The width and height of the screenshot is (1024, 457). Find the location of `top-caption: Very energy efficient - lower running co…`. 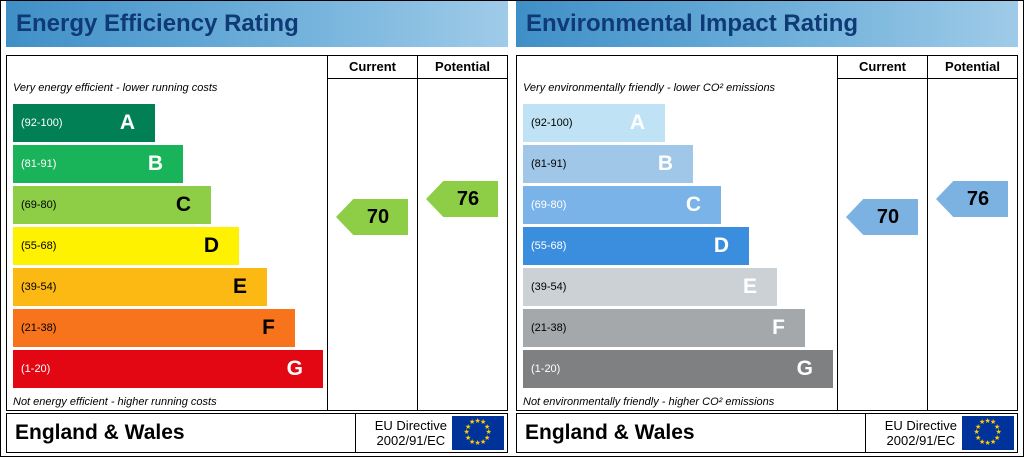

top-caption: Very energy efficient - lower running co… is located at coordinates (115, 88).